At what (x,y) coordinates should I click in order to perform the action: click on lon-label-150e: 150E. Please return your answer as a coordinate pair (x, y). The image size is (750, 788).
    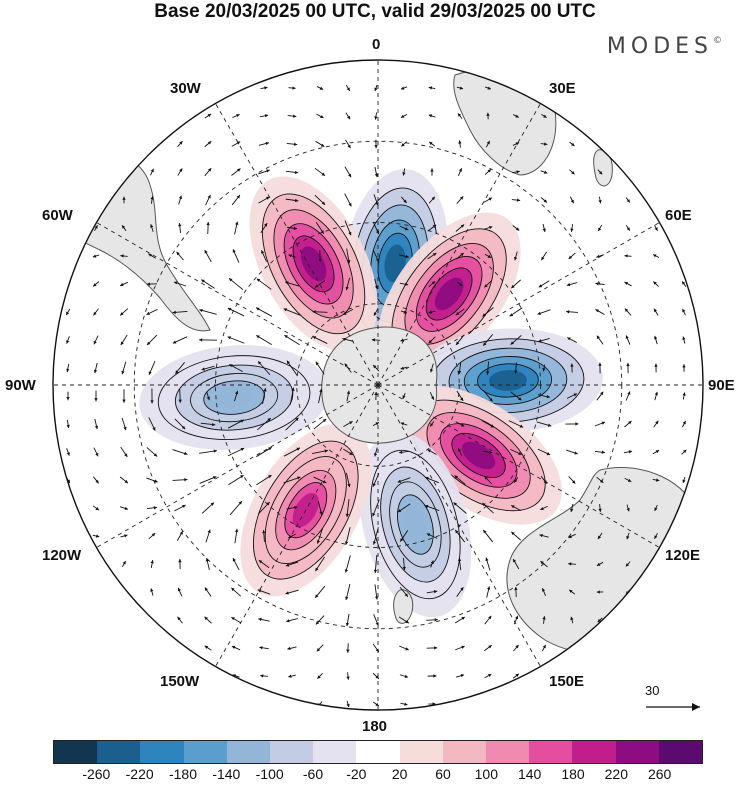
    Looking at the image, I should click on (566, 681).